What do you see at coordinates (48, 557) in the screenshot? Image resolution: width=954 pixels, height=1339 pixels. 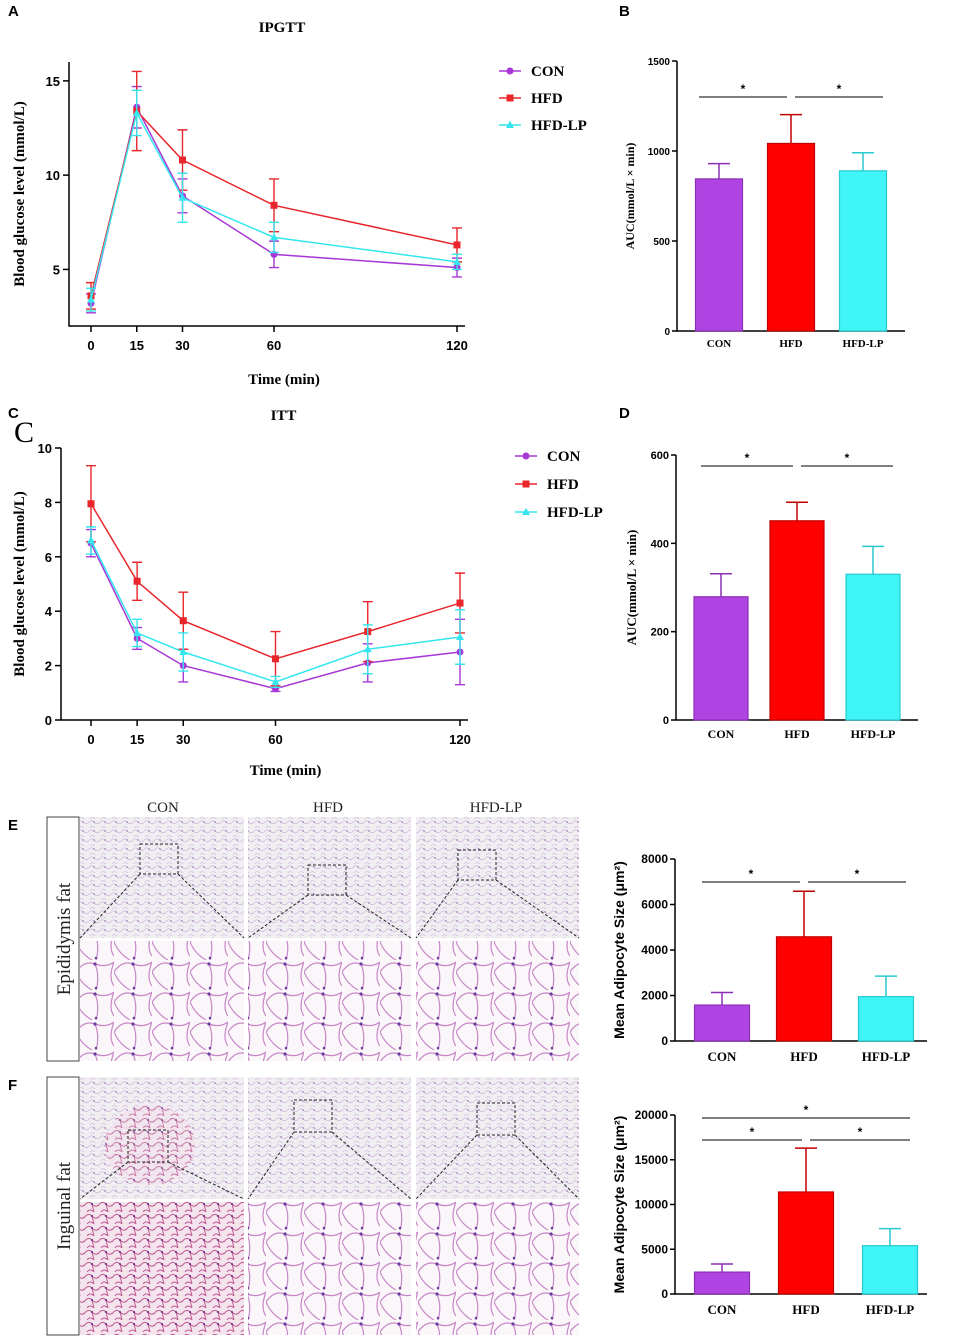 I see `y-tick-label: 6` at bounding box center [48, 557].